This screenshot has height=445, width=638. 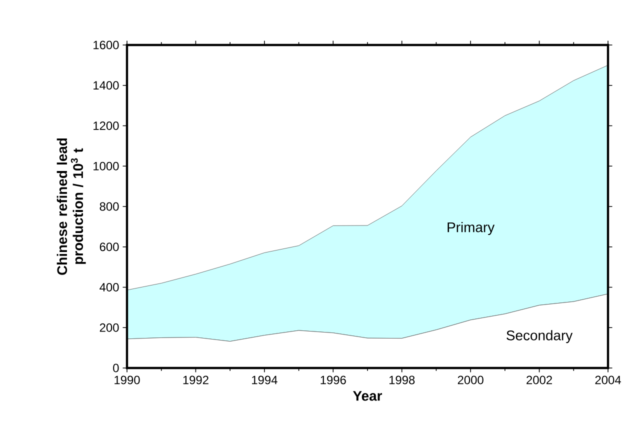 What do you see at coordinates (195, 380) in the screenshot?
I see `x-tick-label: 1992` at bounding box center [195, 380].